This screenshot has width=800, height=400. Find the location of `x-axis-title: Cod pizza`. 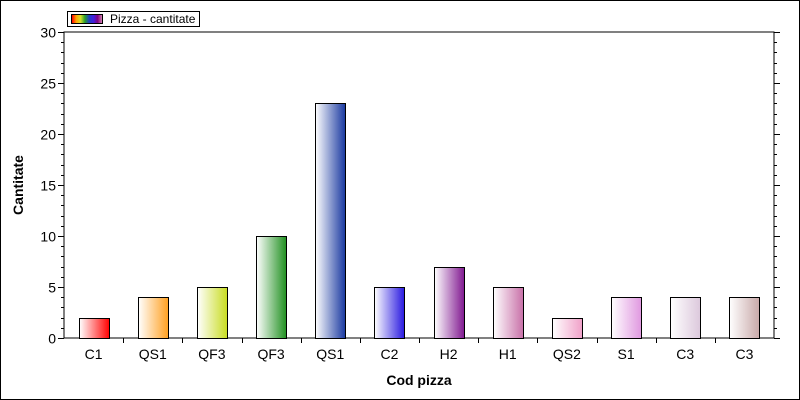

x-axis-title: Cod pizza is located at coordinates (419, 380).